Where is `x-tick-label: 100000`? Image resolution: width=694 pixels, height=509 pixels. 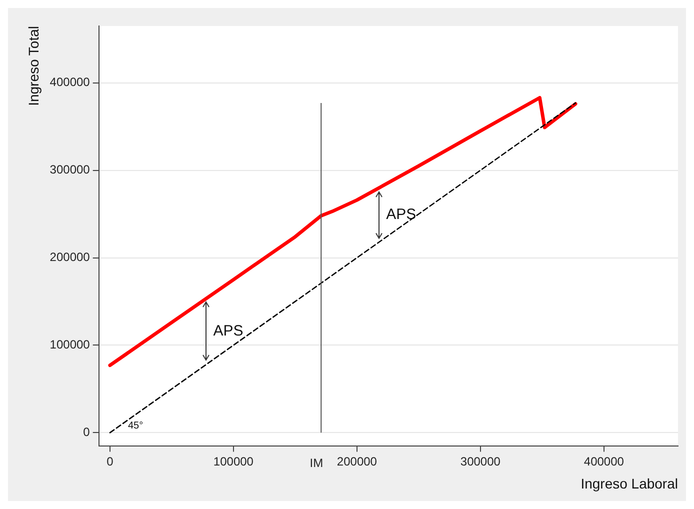
x-tick-label: 100000 is located at coordinates (233, 461).